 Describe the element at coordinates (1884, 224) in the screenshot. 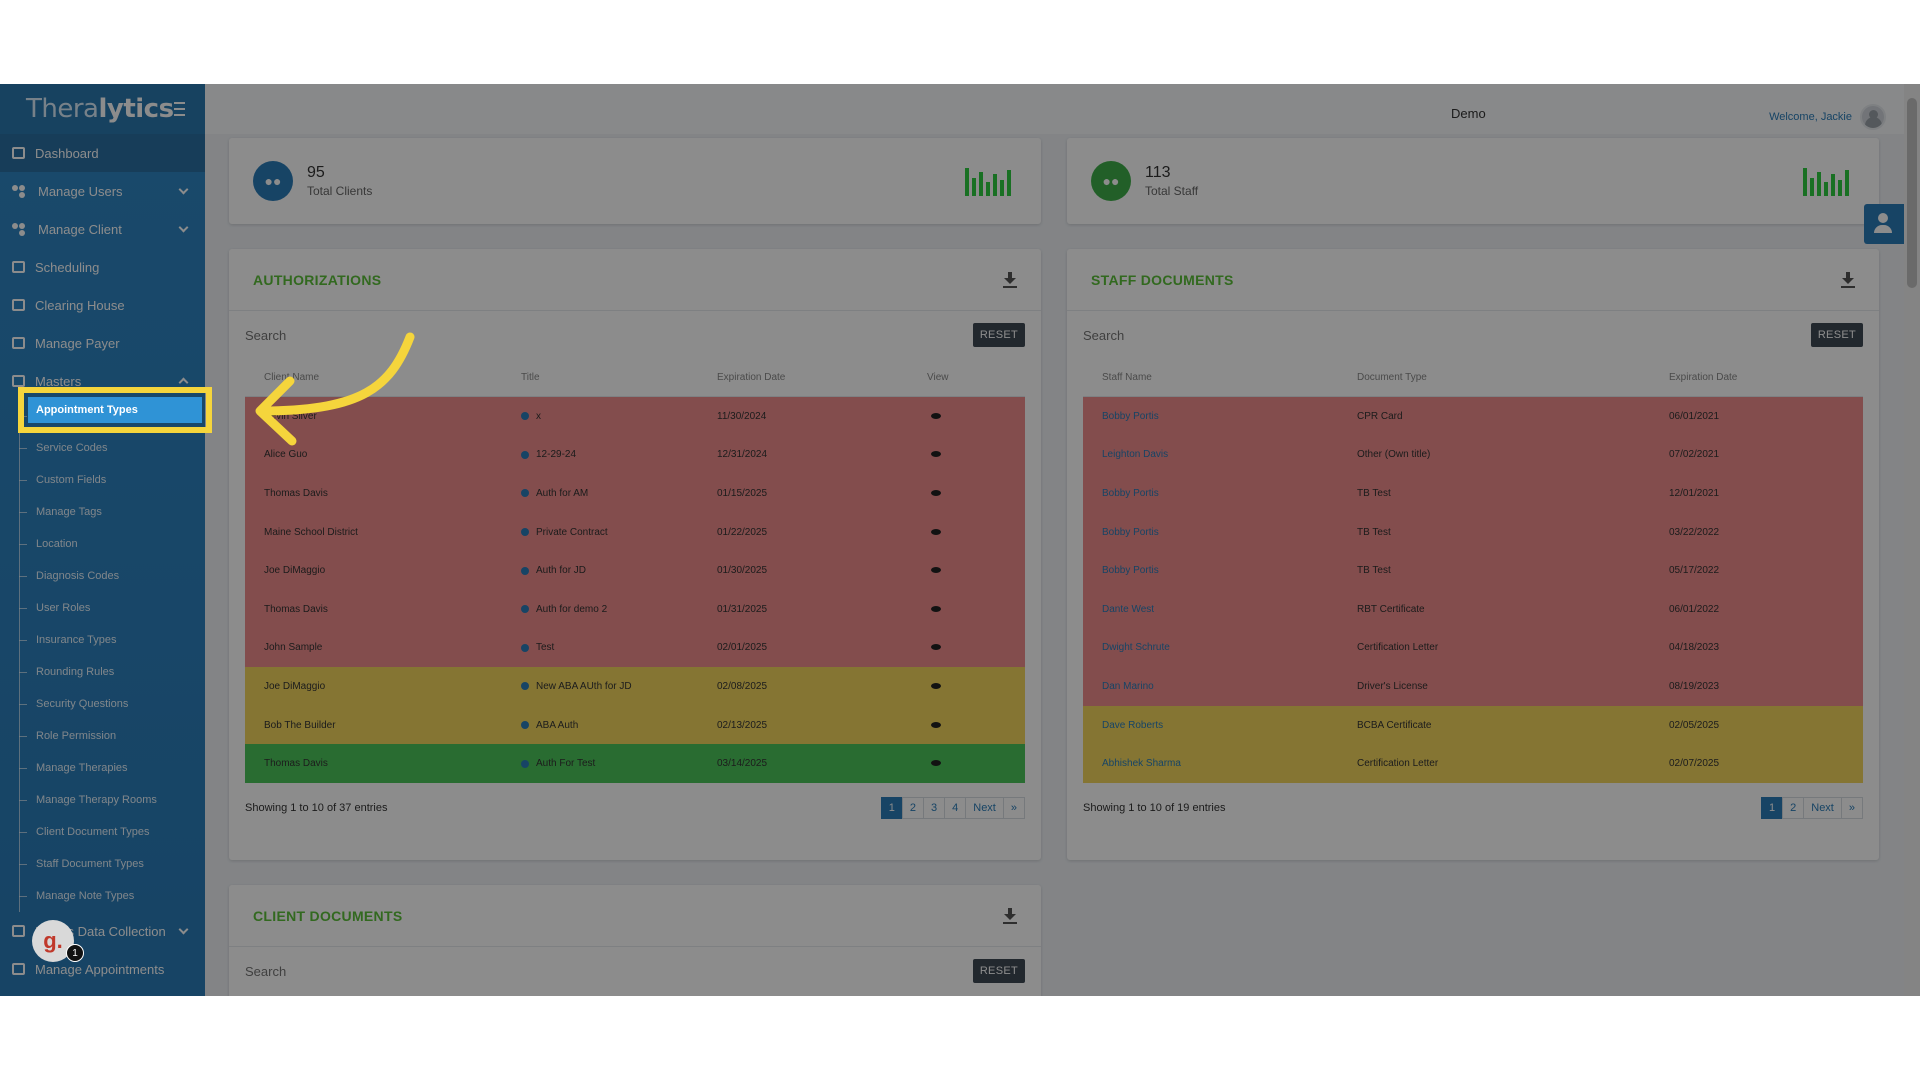

I see `user-search-icon` at that location.